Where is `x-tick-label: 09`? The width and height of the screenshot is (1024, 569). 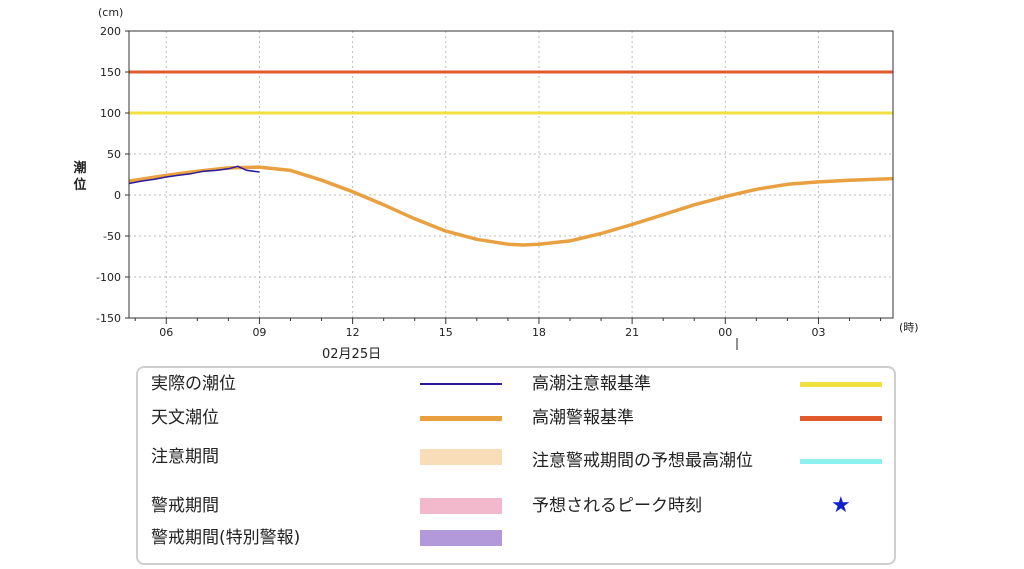
x-tick-label: 09 is located at coordinates (259, 332).